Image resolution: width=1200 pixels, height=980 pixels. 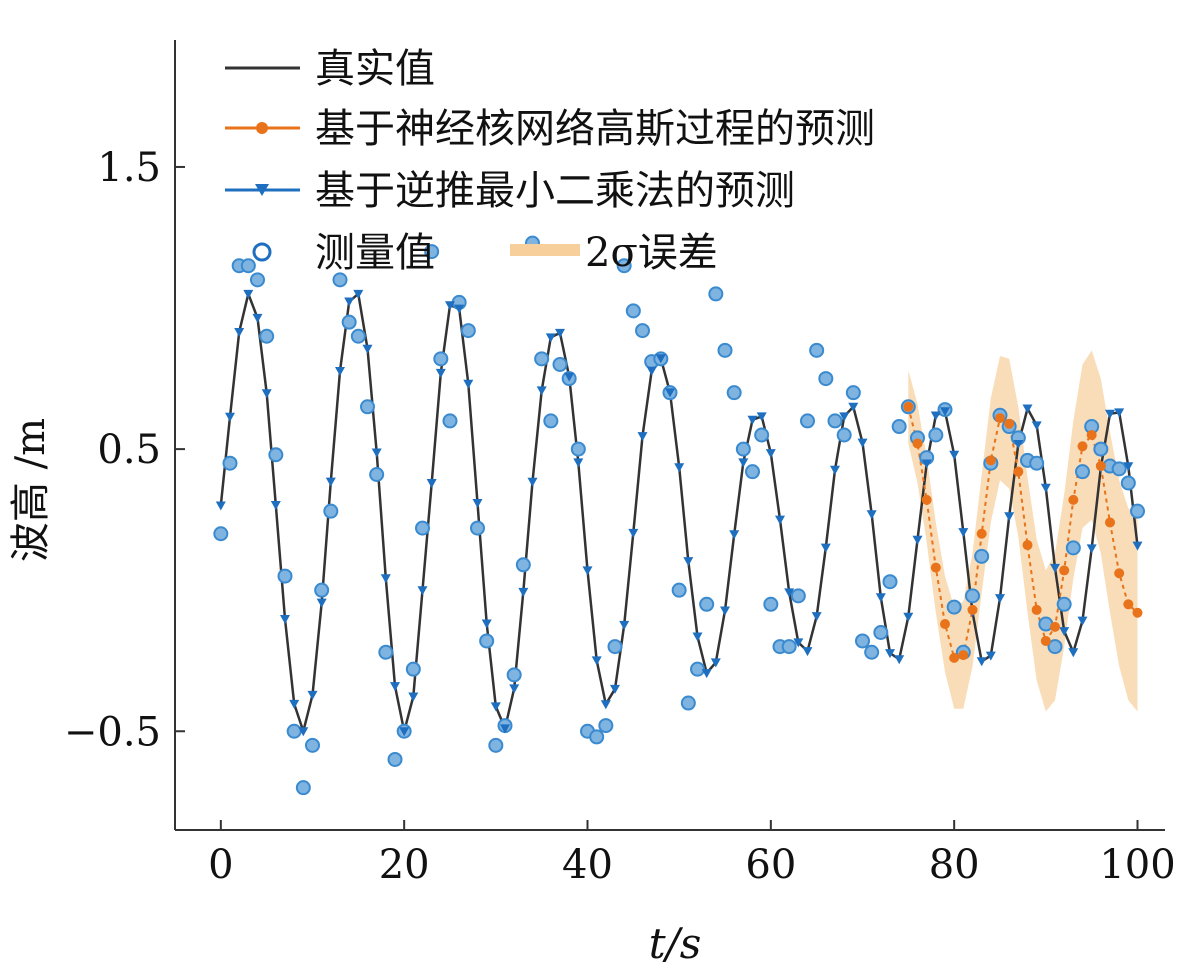 What do you see at coordinates (129, 168) in the screenshot?
I see `y-tick-label: 1.5` at bounding box center [129, 168].